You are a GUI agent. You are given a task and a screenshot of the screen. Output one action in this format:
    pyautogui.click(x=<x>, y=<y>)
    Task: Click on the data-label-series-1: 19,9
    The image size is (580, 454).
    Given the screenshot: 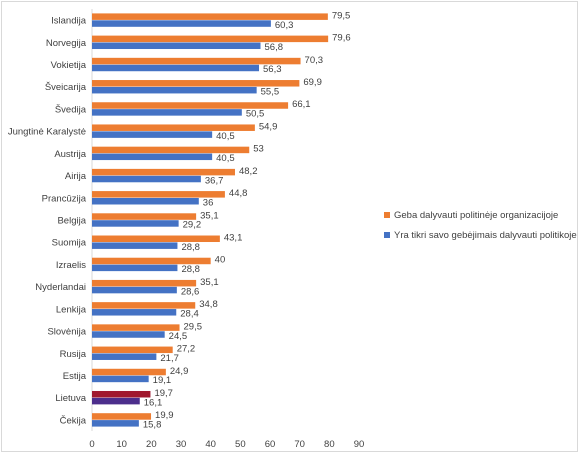 What is the action you would take?
    pyautogui.click(x=164, y=415)
    